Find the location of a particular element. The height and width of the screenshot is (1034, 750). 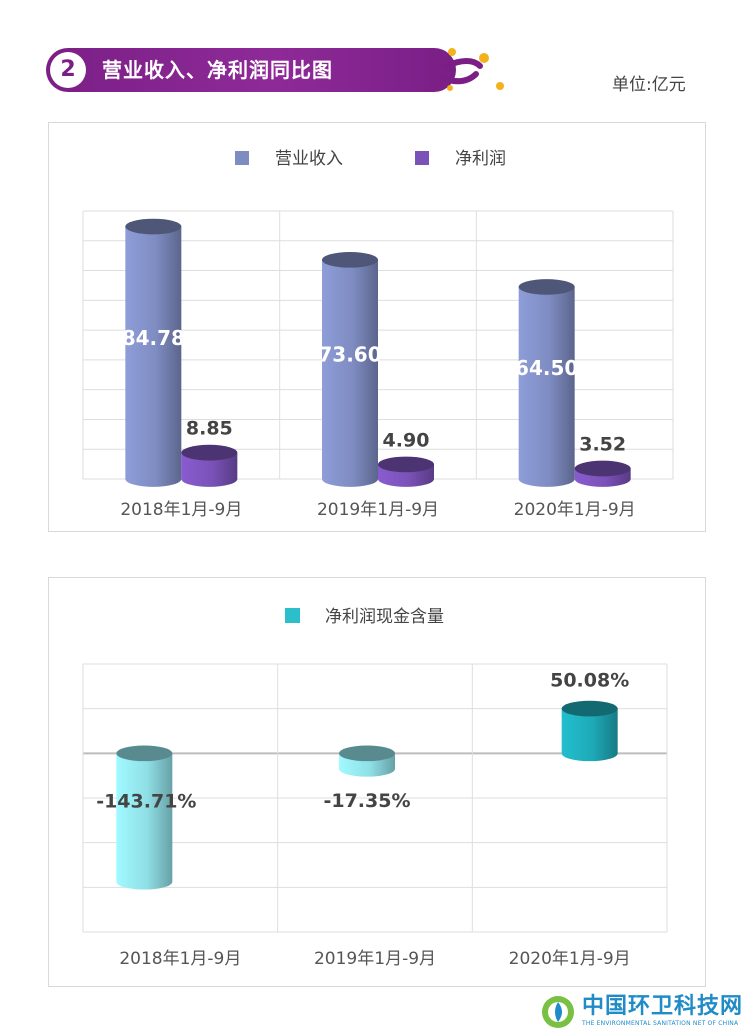

unit-label: 单位:亿元 is located at coordinates (649, 85).